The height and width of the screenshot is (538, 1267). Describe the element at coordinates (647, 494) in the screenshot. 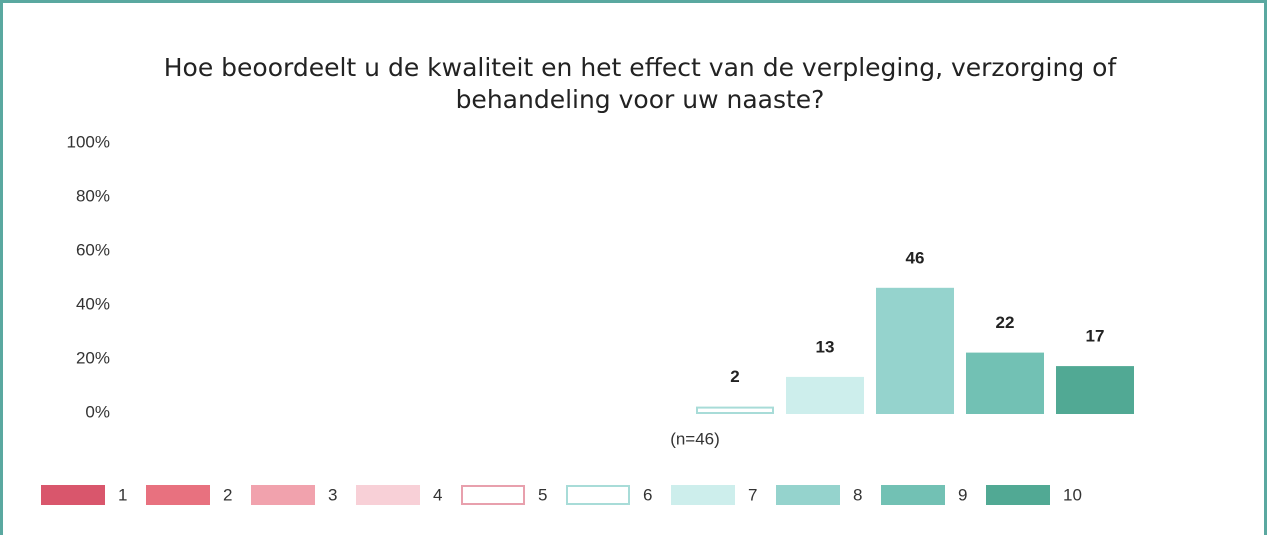

I see `legend-label: 6` at that location.